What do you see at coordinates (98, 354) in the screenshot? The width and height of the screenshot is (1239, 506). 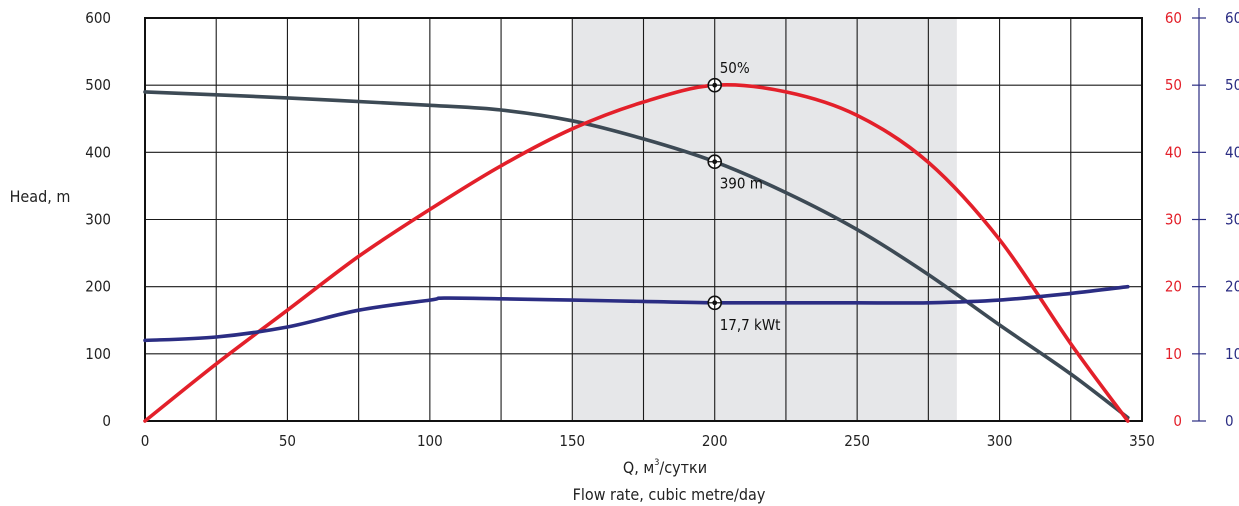 I see `y-tick-label: 100` at bounding box center [98, 354].